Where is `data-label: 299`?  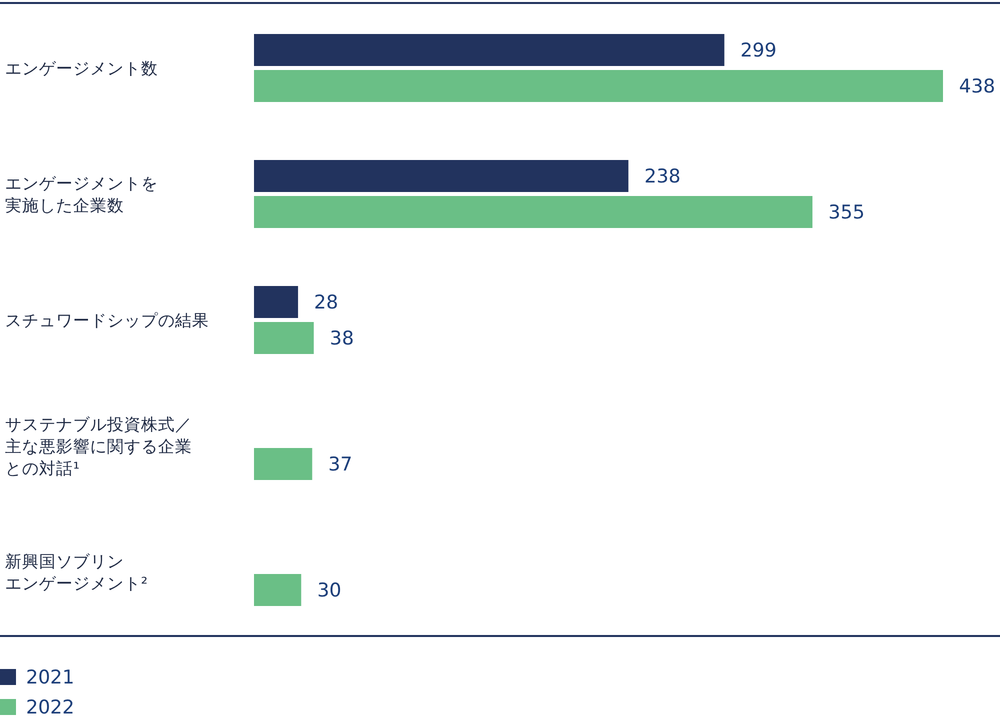 data-label: 299 is located at coordinates (758, 51).